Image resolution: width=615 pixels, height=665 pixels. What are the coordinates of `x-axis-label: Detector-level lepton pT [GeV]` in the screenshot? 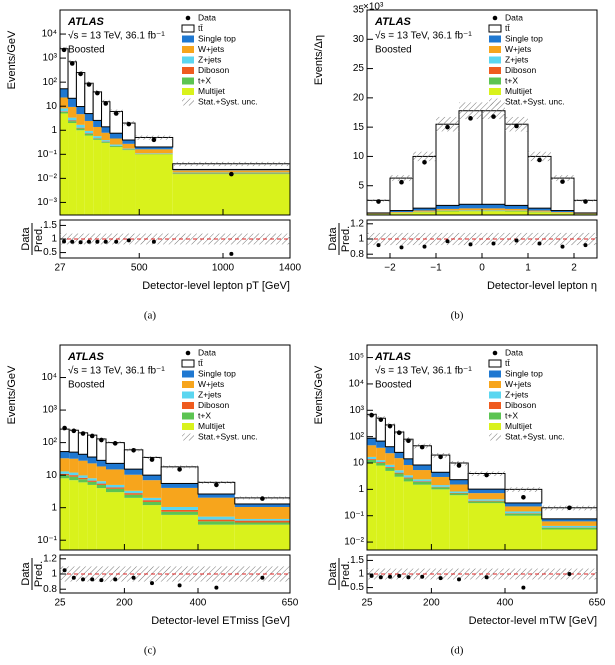 It's located at (216, 286).